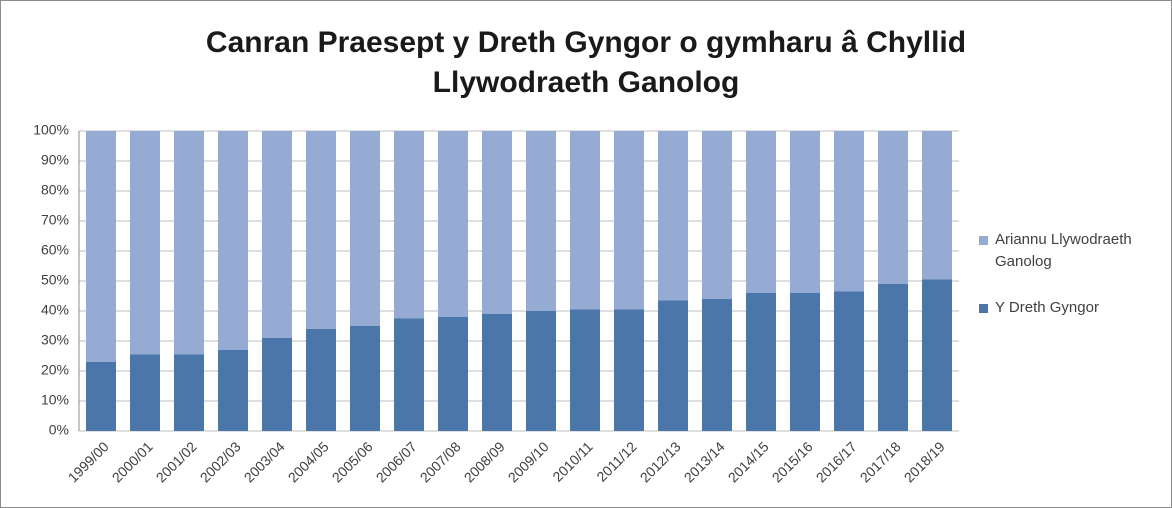 The width and height of the screenshot is (1172, 508). What do you see at coordinates (132, 461) in the screenshot?
I see `x-tick-label: 2000/01` at bounding box center [132, 461].